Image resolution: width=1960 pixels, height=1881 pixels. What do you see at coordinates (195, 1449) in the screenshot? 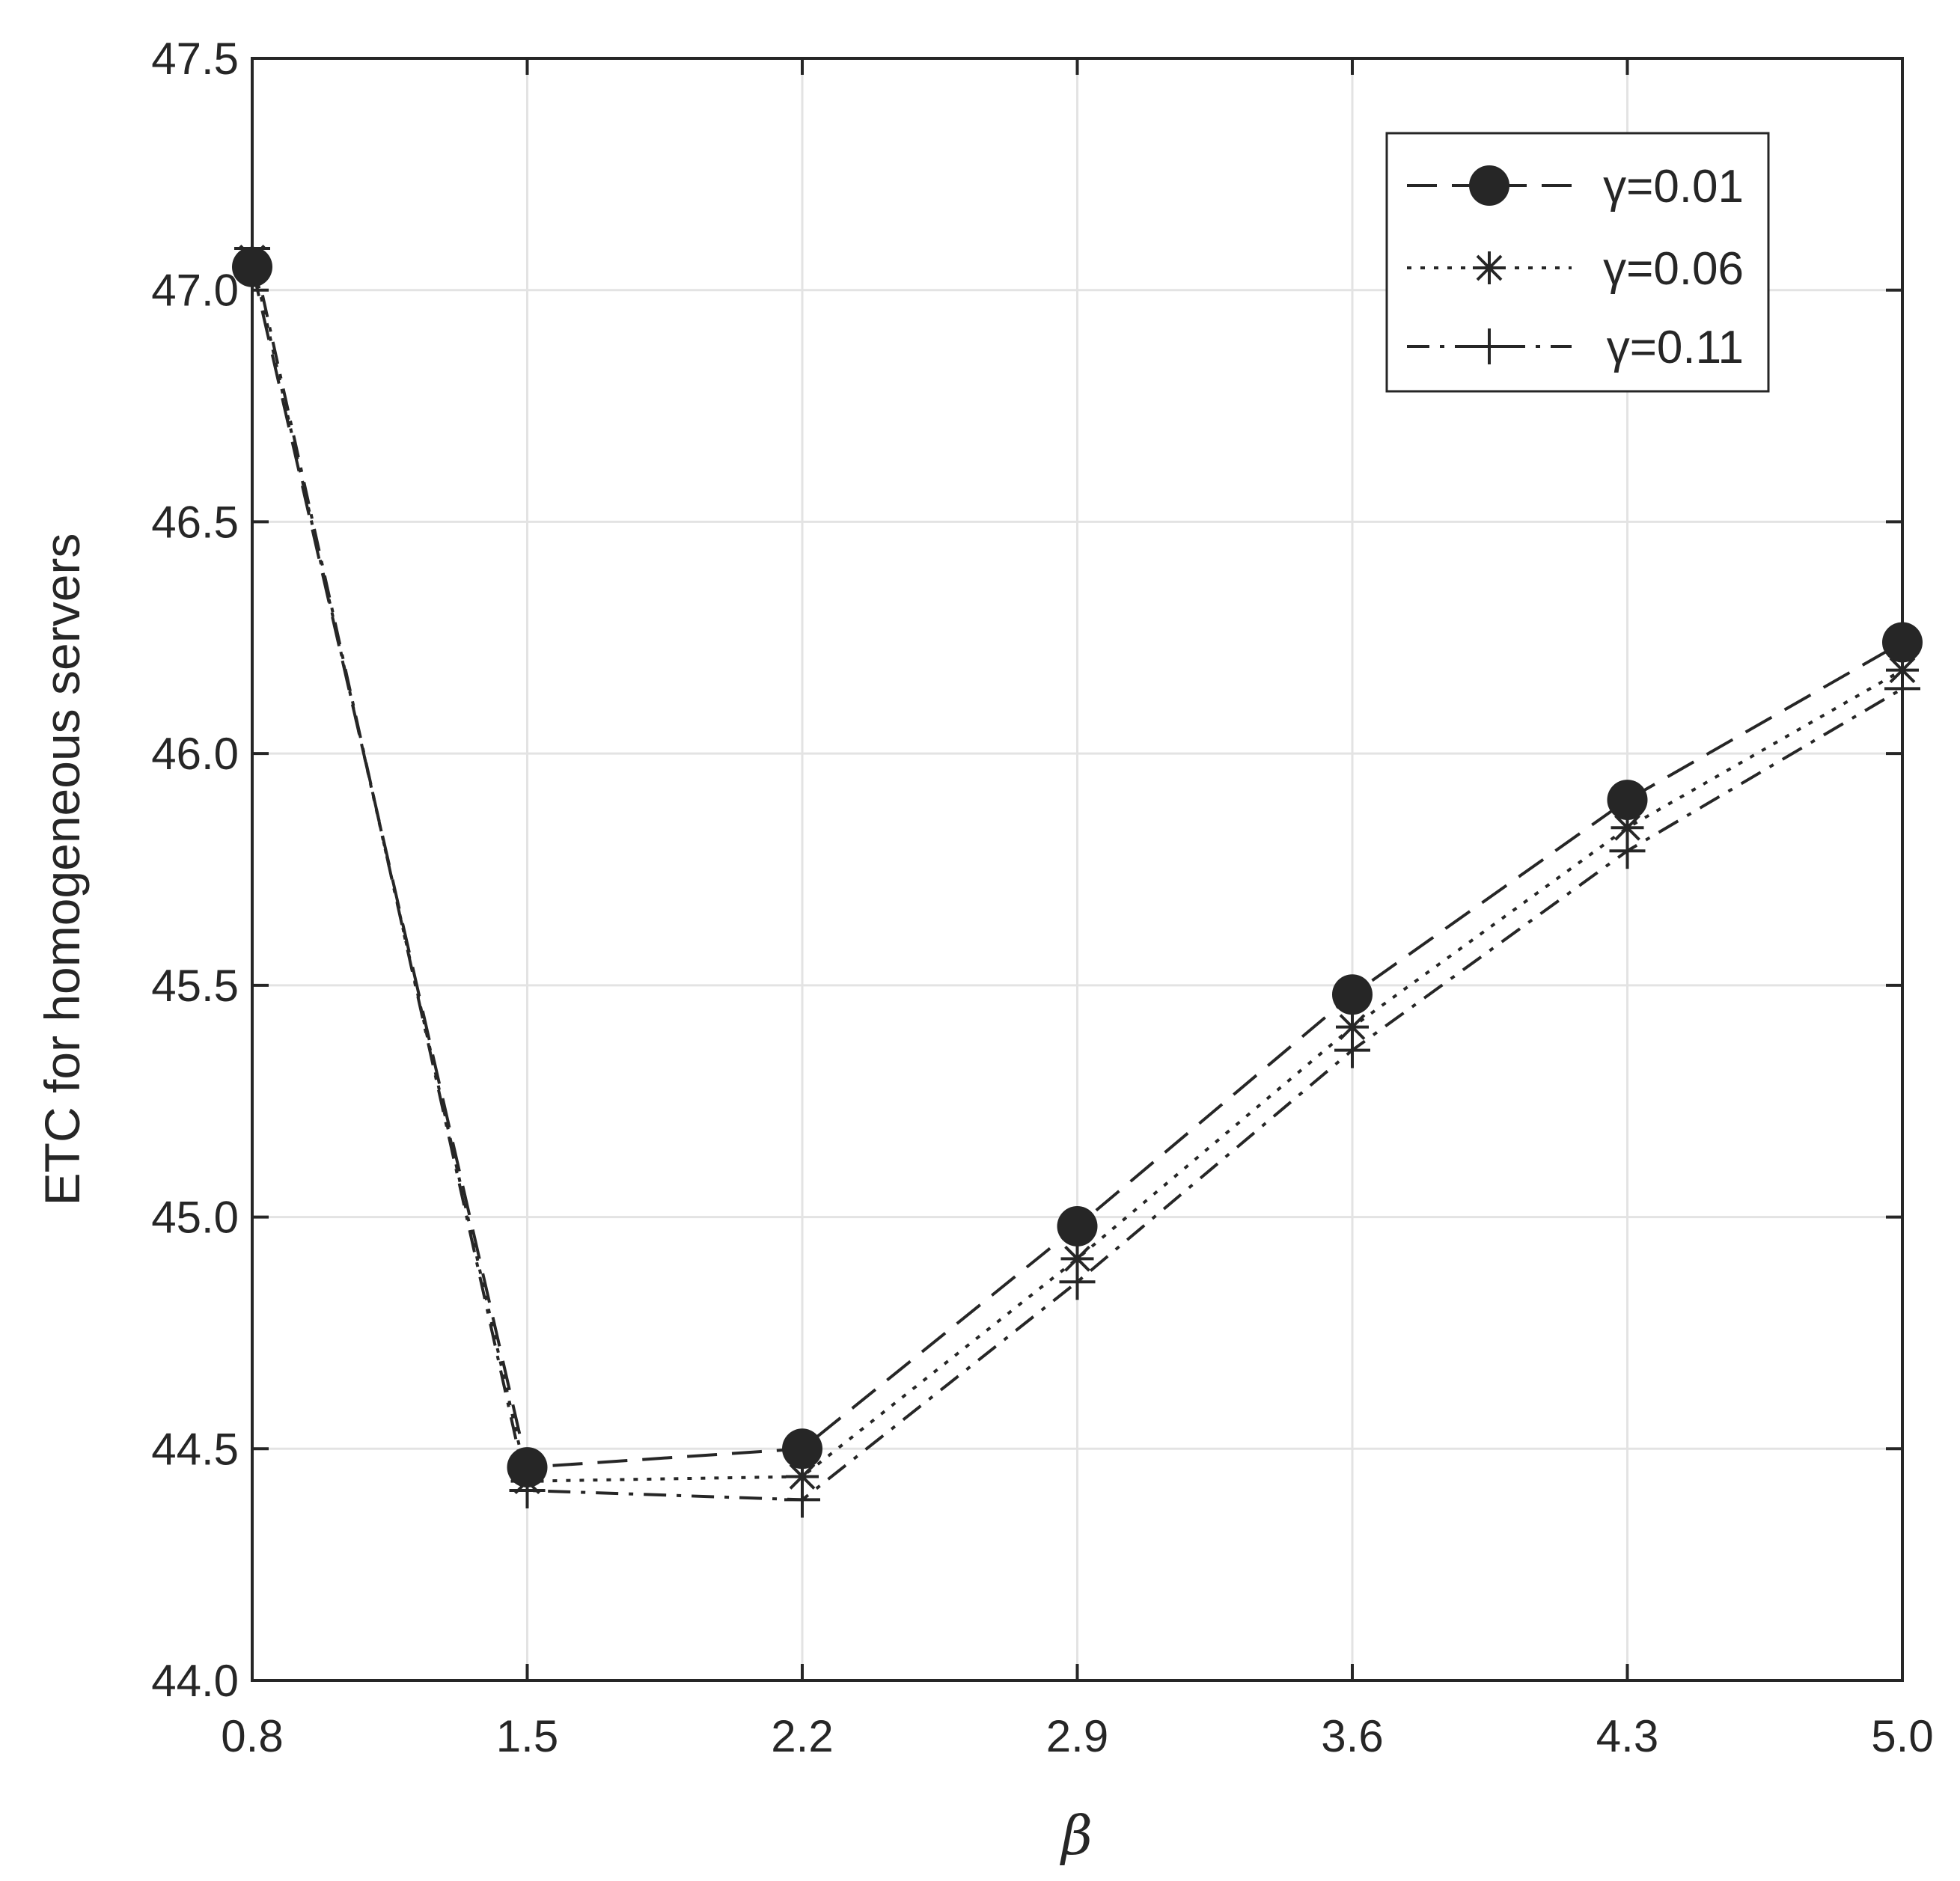
I see `y-tick-label: 44.5` at bounding box center [195, 1449].